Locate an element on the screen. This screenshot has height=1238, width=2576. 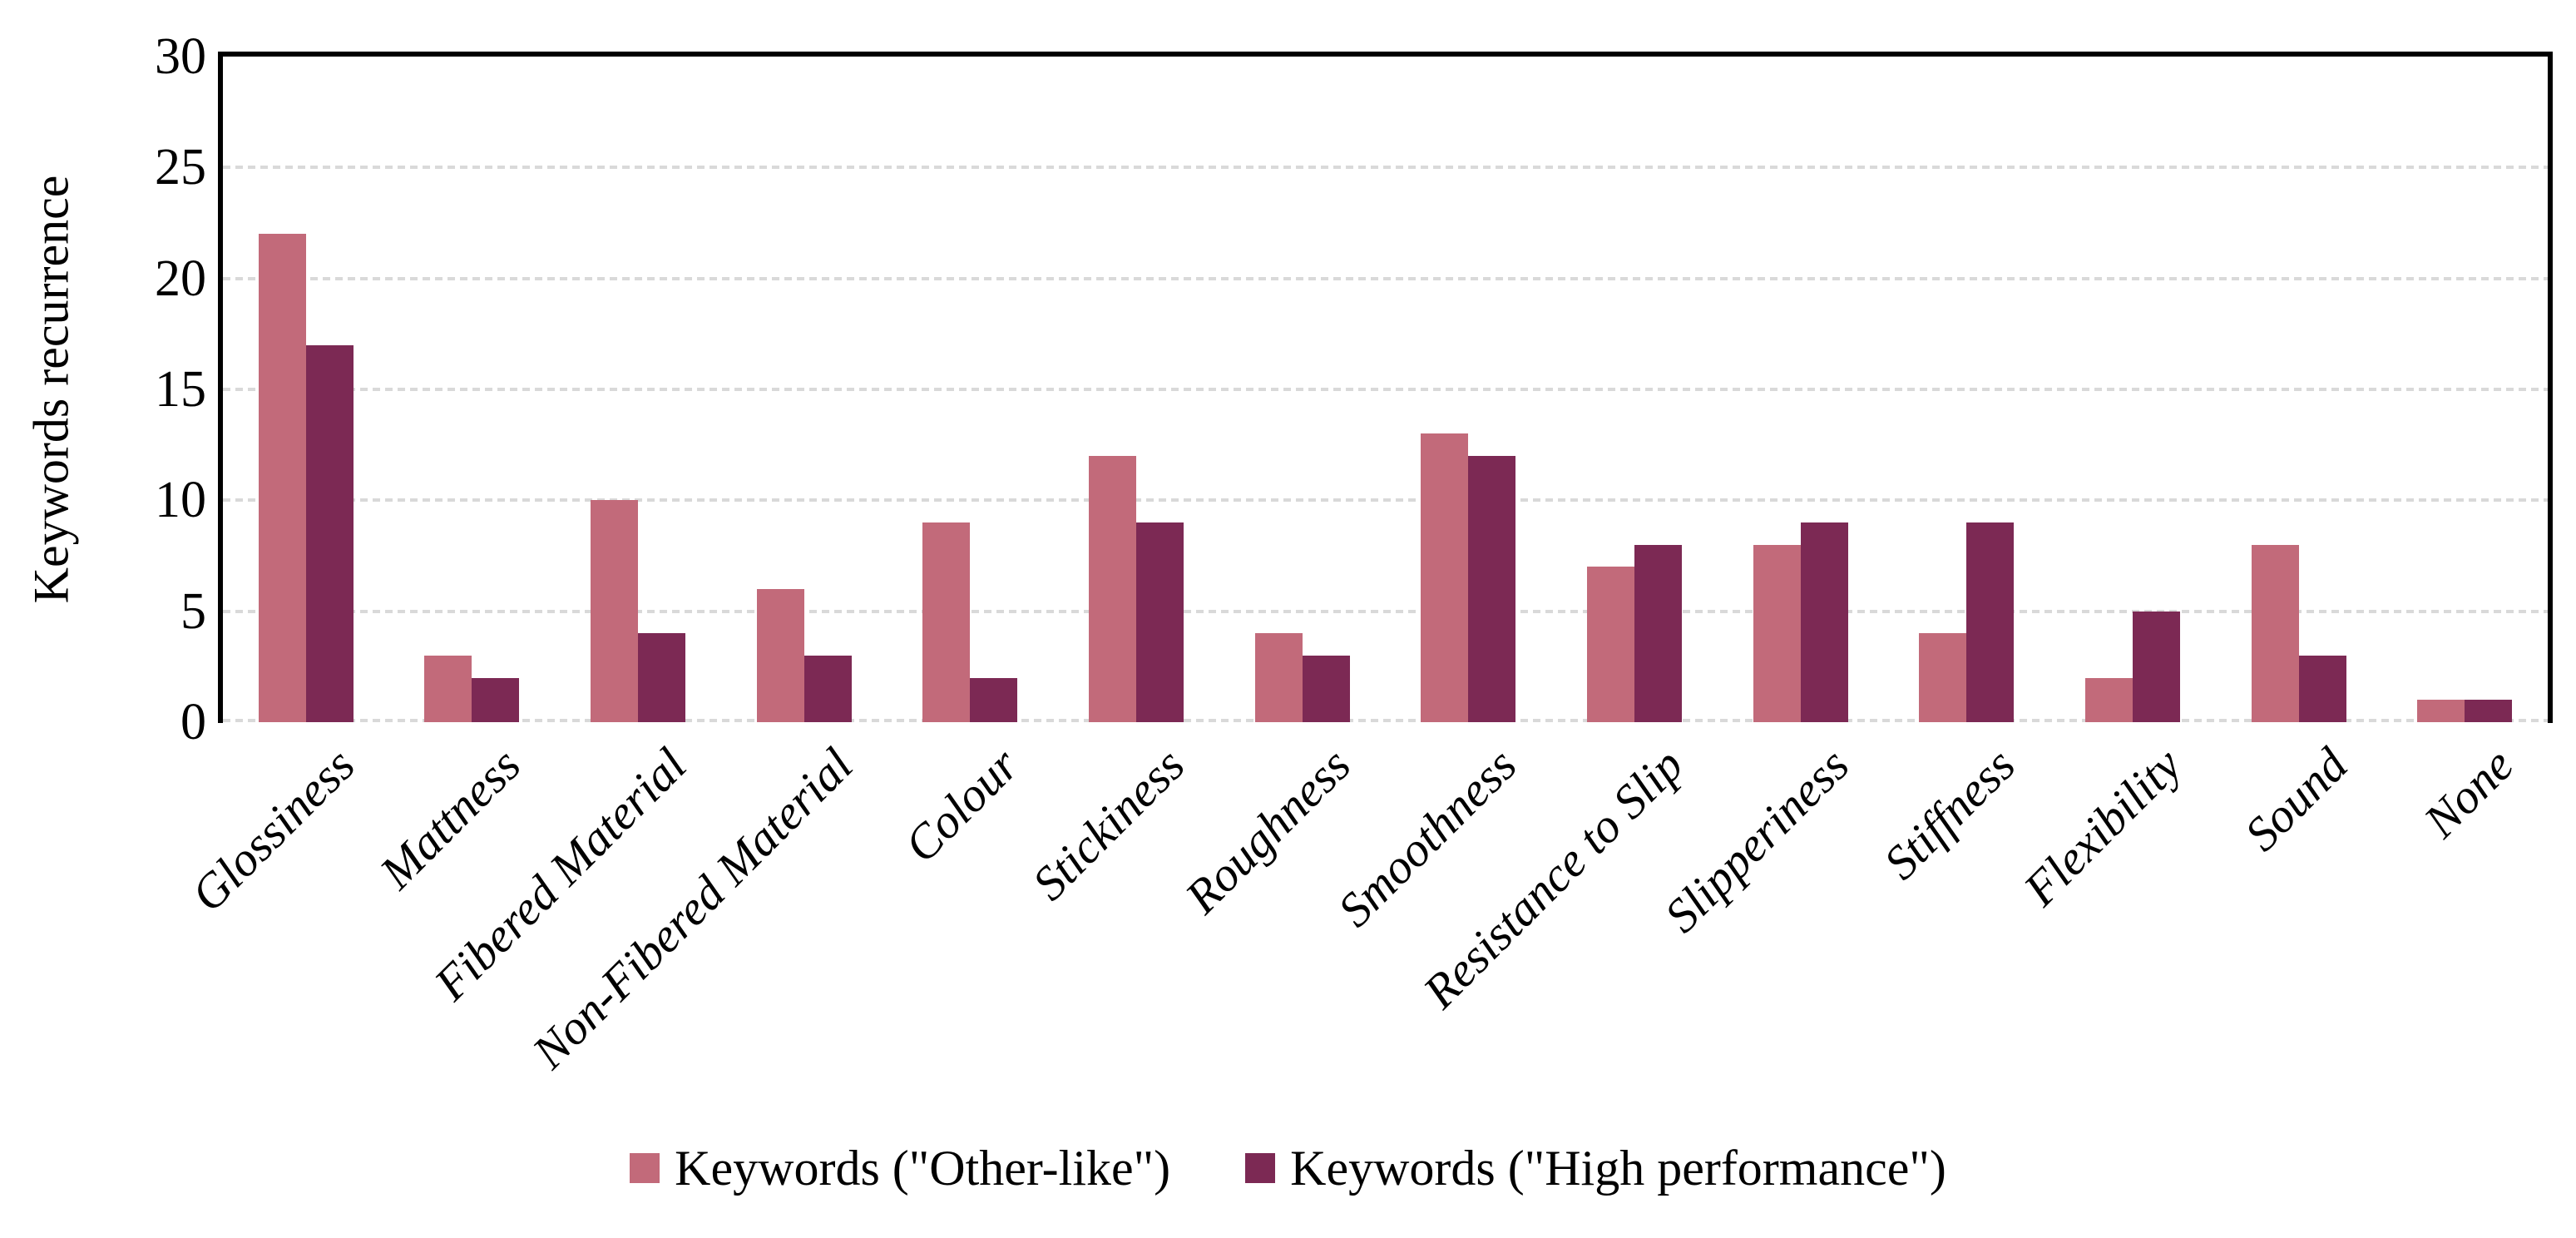
x-category-label-text: None is located at coordinates (2468, 793).